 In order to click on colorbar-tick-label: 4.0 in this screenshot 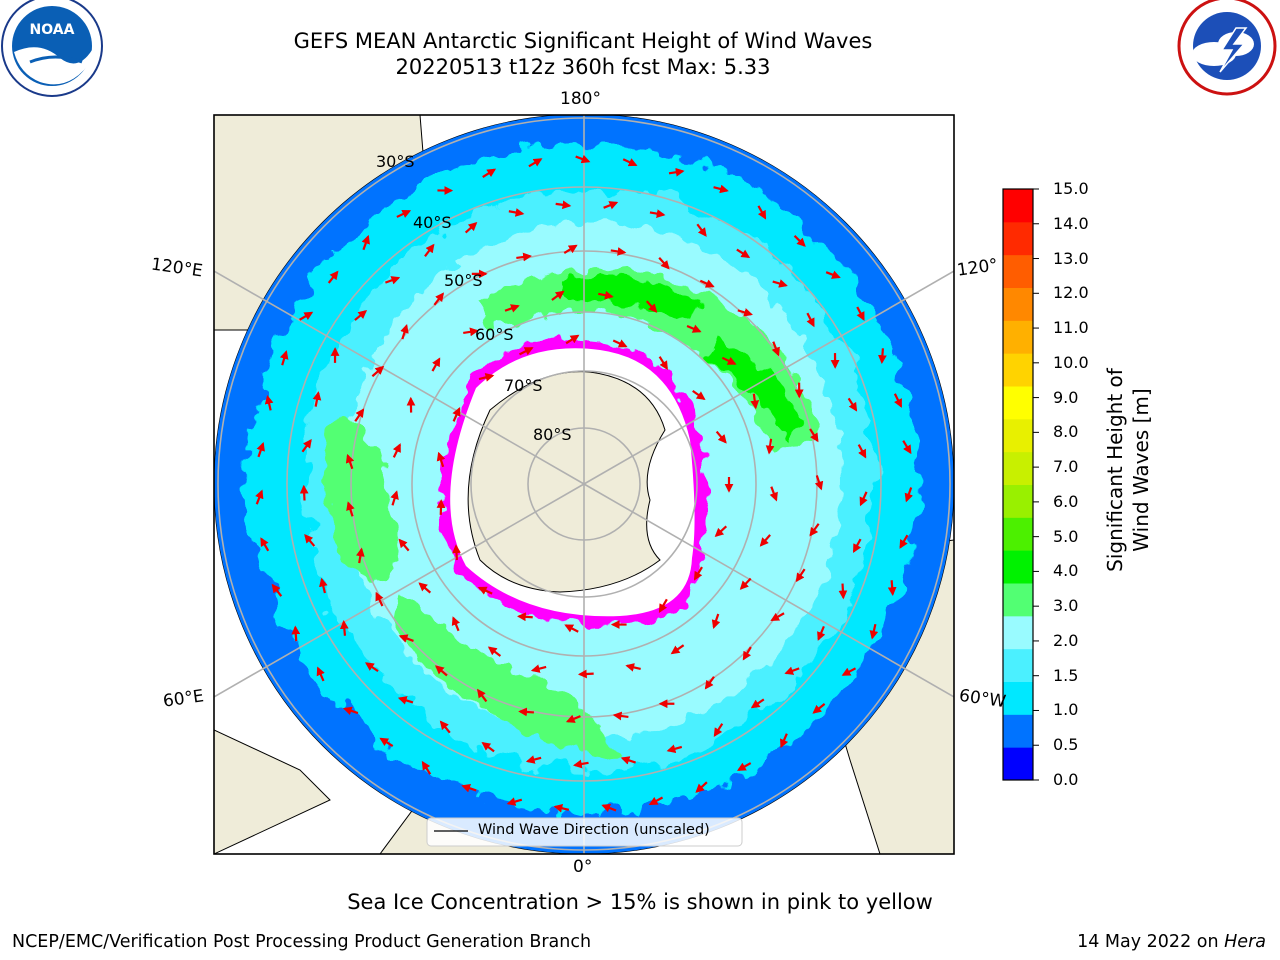, I will do `click(1066, 571)`.